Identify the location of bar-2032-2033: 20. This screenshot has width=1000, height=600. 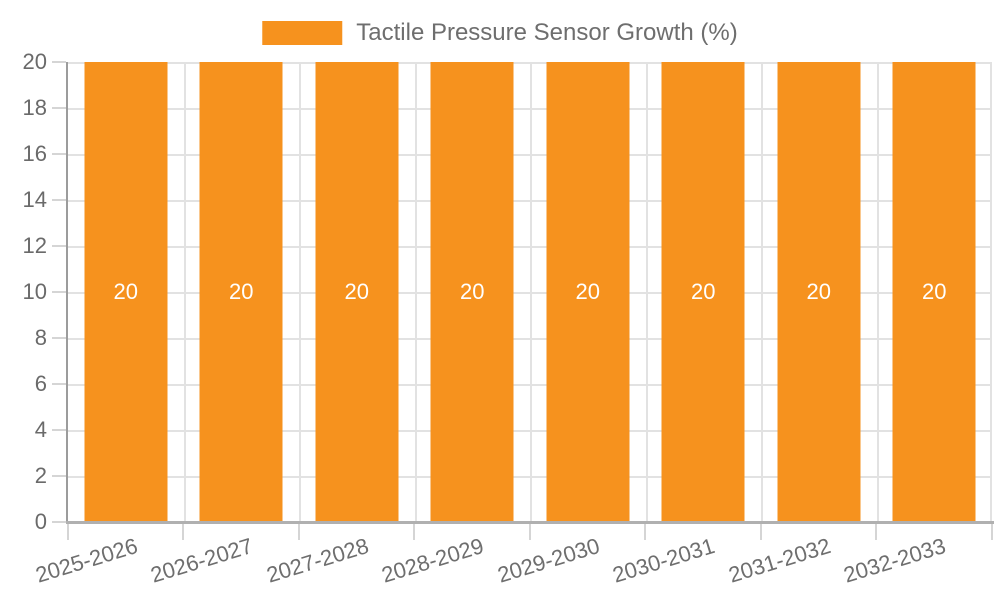
(934, 292).